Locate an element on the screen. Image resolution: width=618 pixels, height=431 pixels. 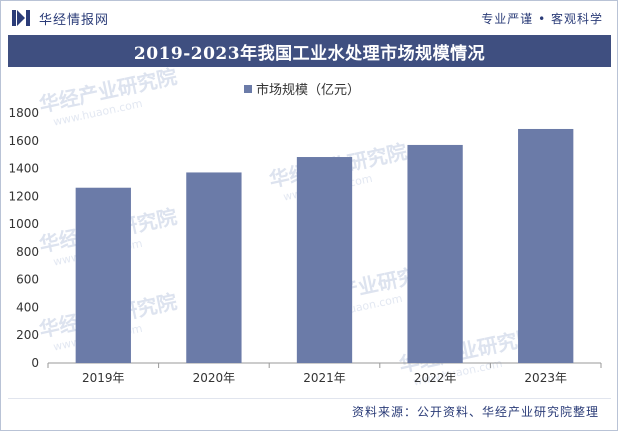
y-tick-label: 1400 is located at coordinates (23, 169).